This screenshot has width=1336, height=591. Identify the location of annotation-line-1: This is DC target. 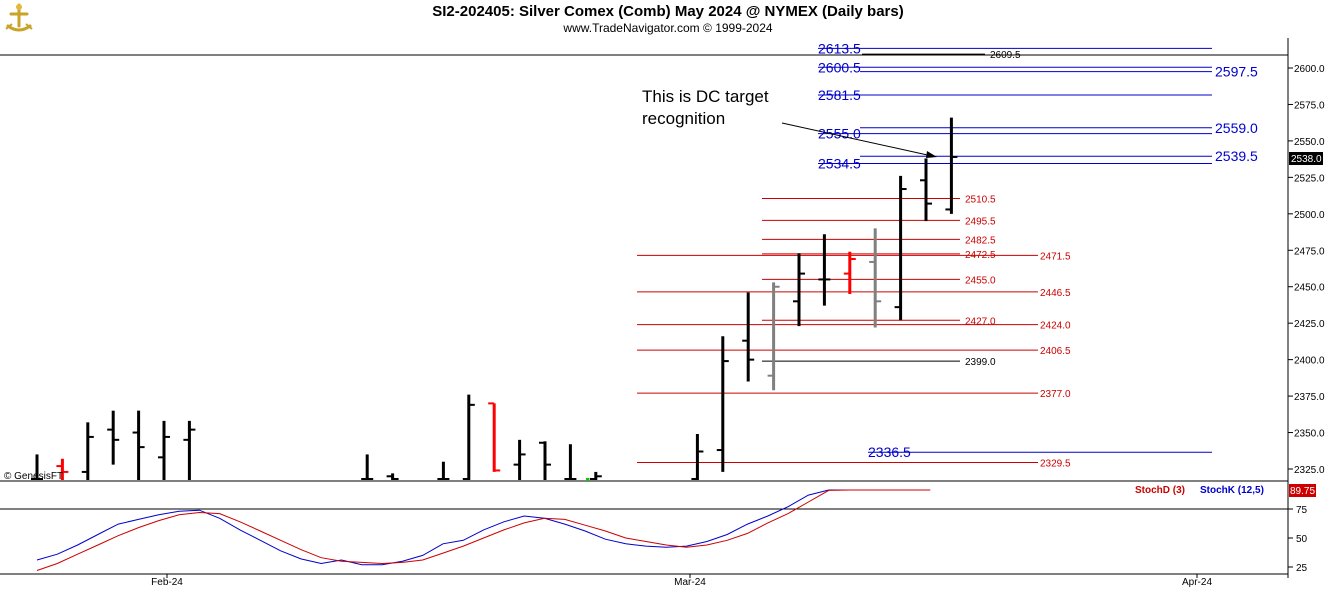
(705, 96).